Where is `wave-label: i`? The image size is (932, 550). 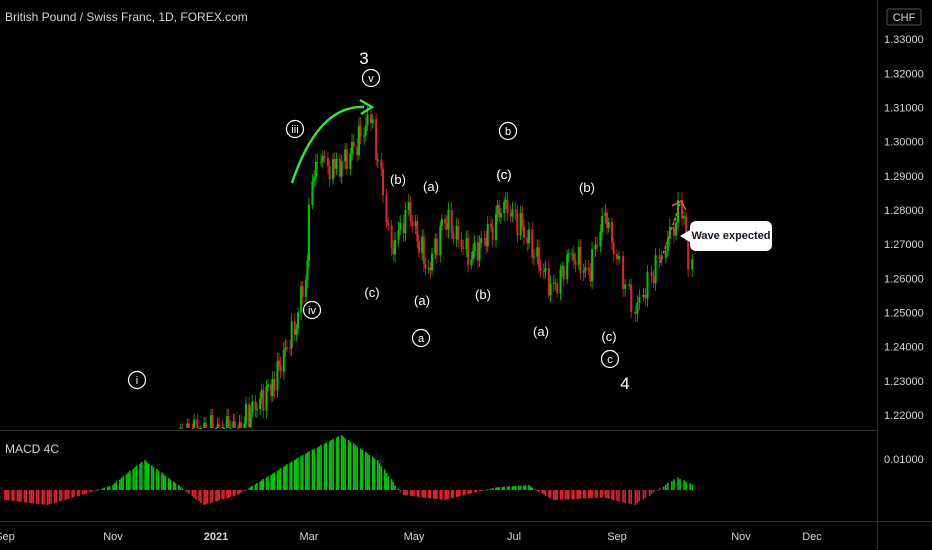
wave-label: i is located at coordinates (137, 380).